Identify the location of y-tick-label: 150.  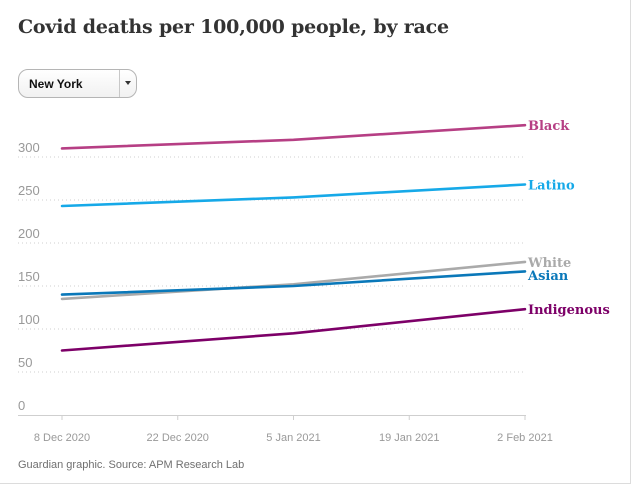
(29, 276).